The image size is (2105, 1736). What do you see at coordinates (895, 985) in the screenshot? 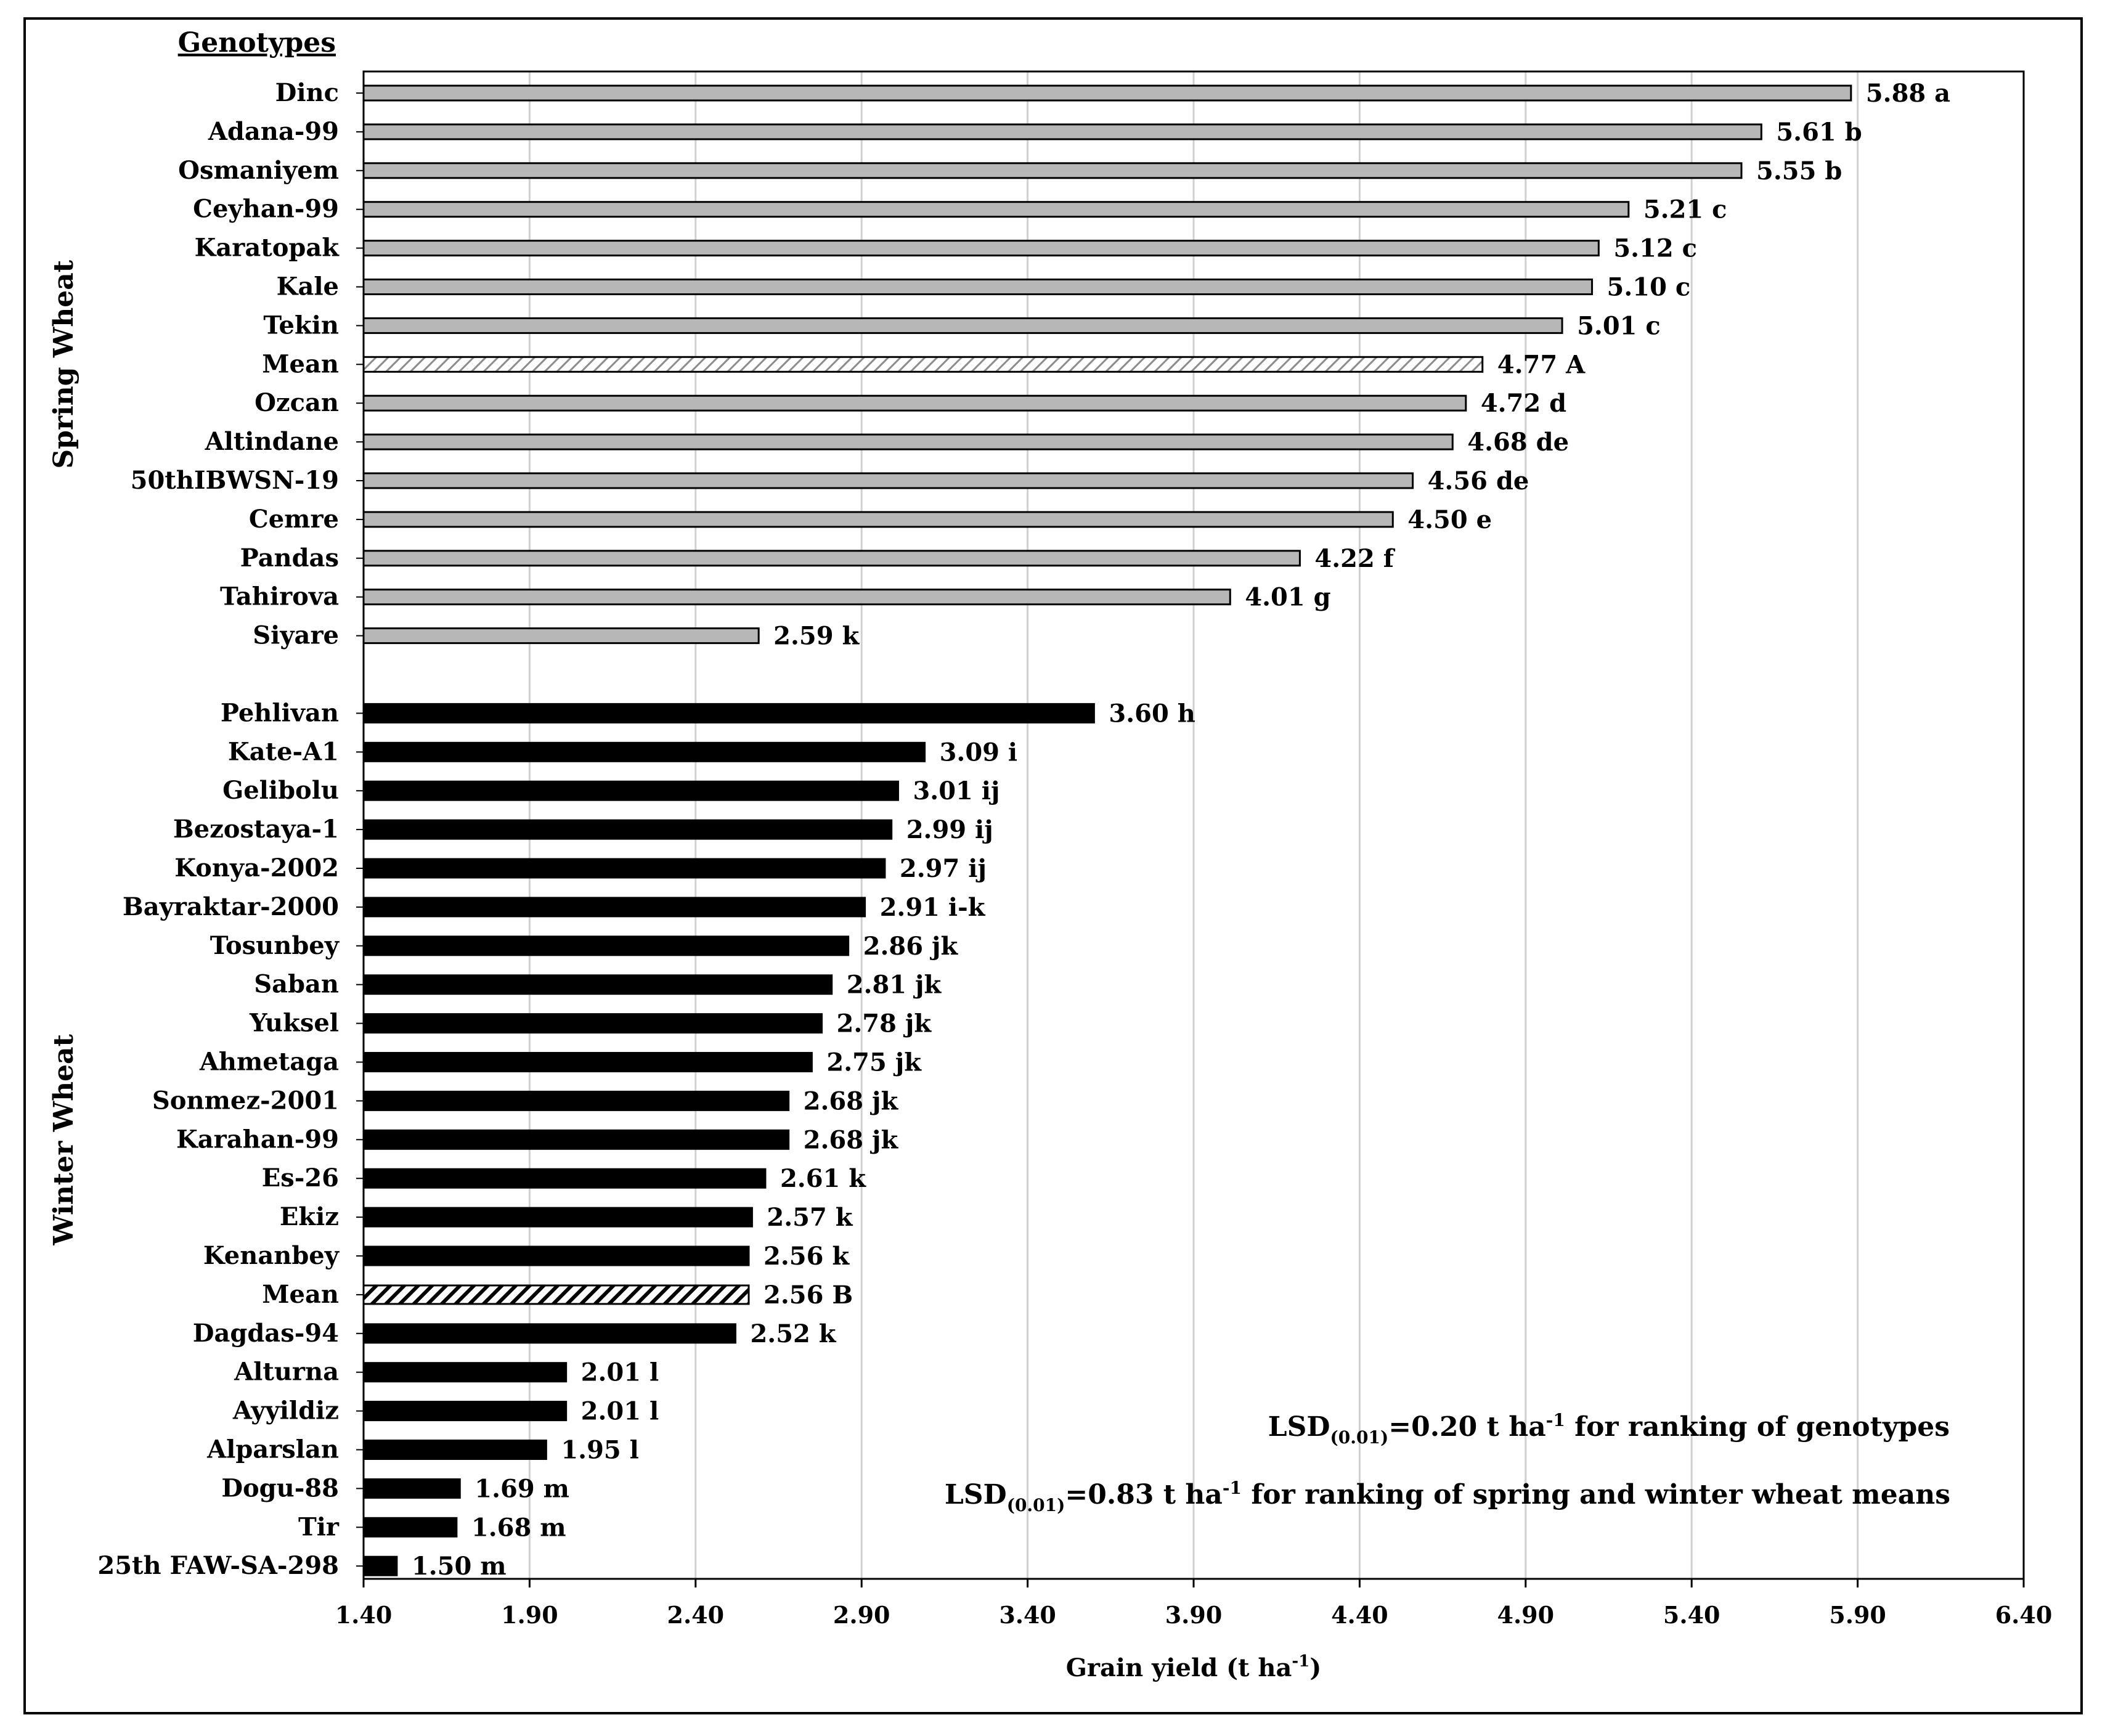
I see `data-label-winter-wheat-saban-7: 2.81 jk` at bounding box center [895, 985].